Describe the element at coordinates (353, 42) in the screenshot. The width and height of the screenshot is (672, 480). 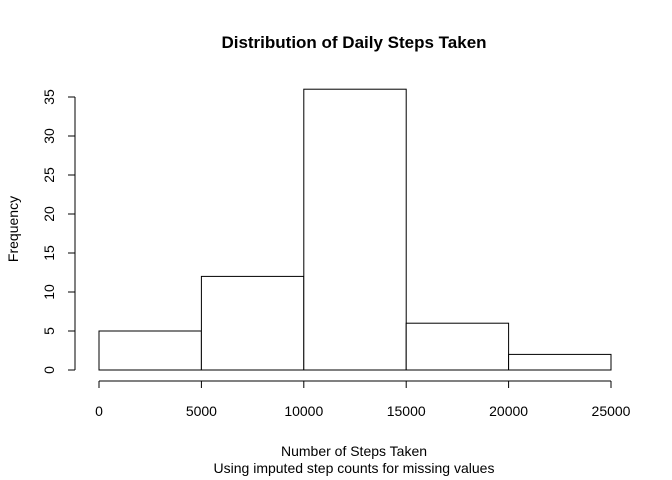
I see `chart-title: Distribution of Daily Steps Taken` at that location.